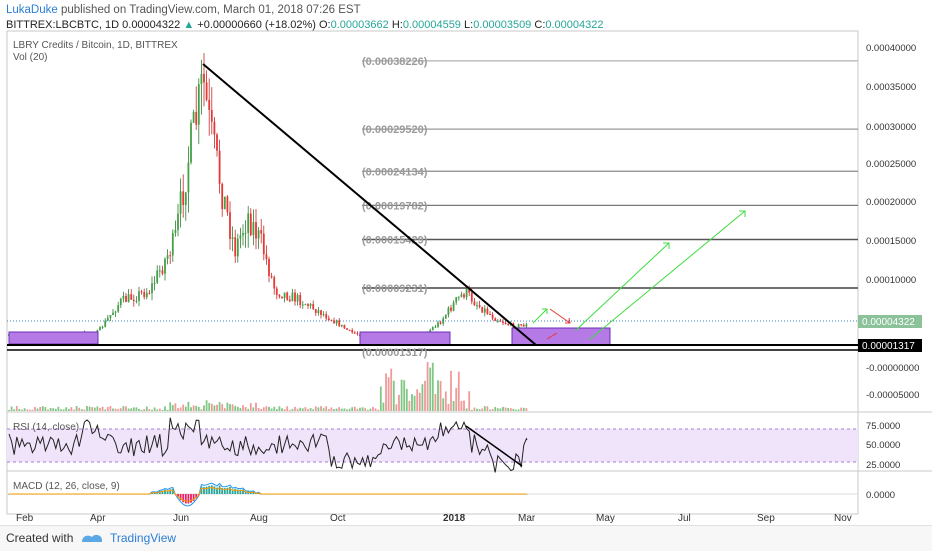  Describe the element at coordinates (32, 10) in the screenshot. I see `author-link: LukaDuke` at that location.